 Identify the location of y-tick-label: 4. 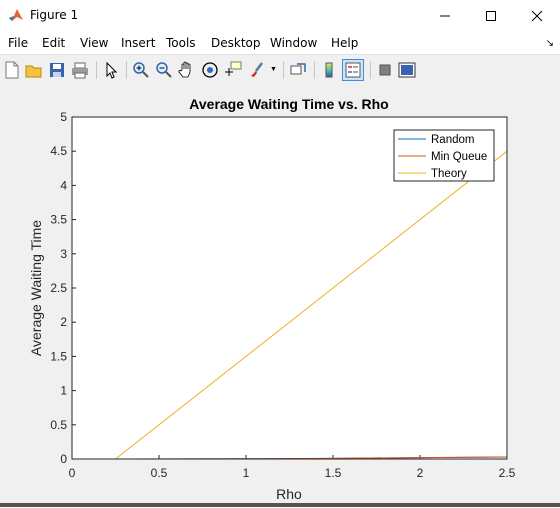
(63, 185).